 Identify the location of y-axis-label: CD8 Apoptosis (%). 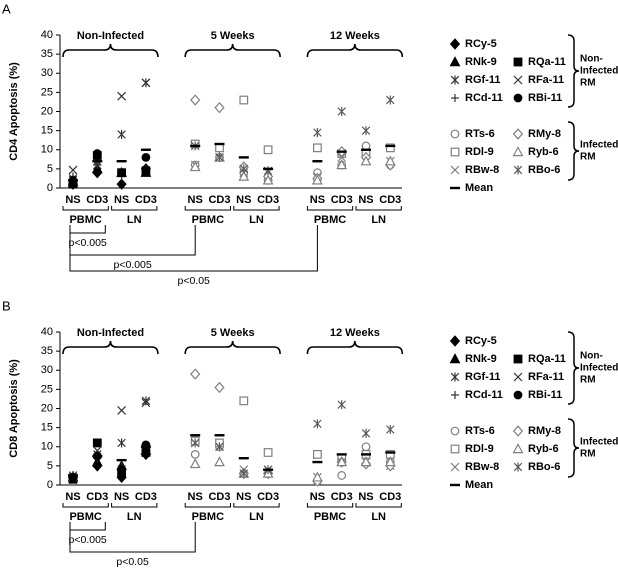
(14, 408).